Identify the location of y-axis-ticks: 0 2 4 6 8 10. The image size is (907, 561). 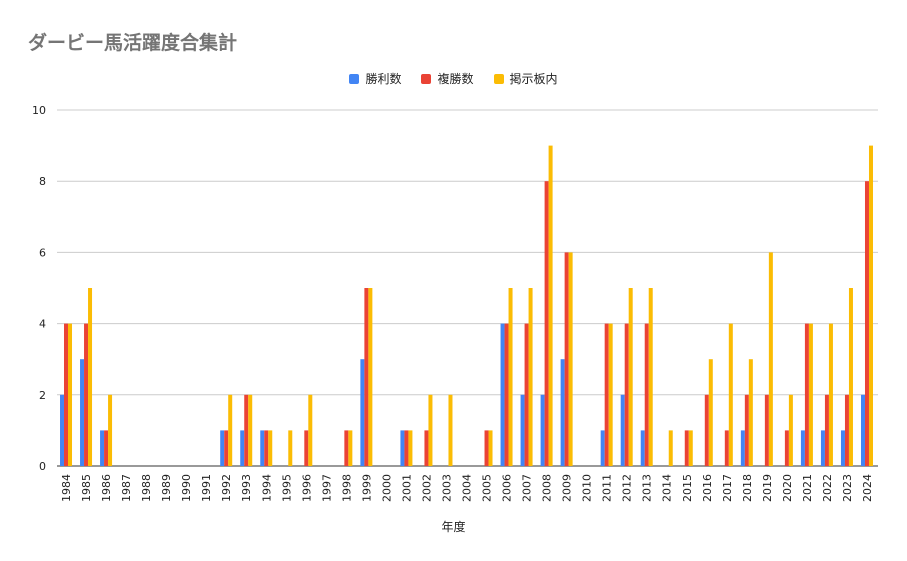
(39, 288).